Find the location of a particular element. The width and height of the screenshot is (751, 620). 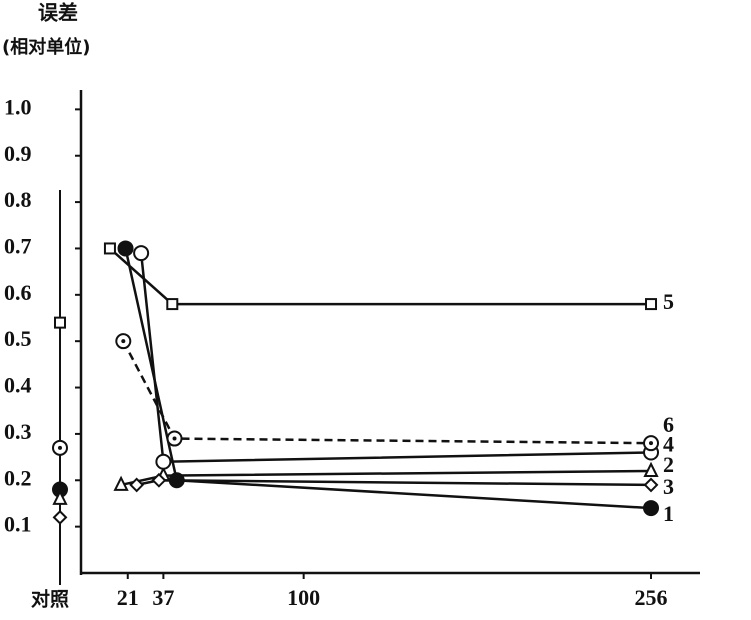

y-tick-label: 0.5 is located at coordinates (18, 338).